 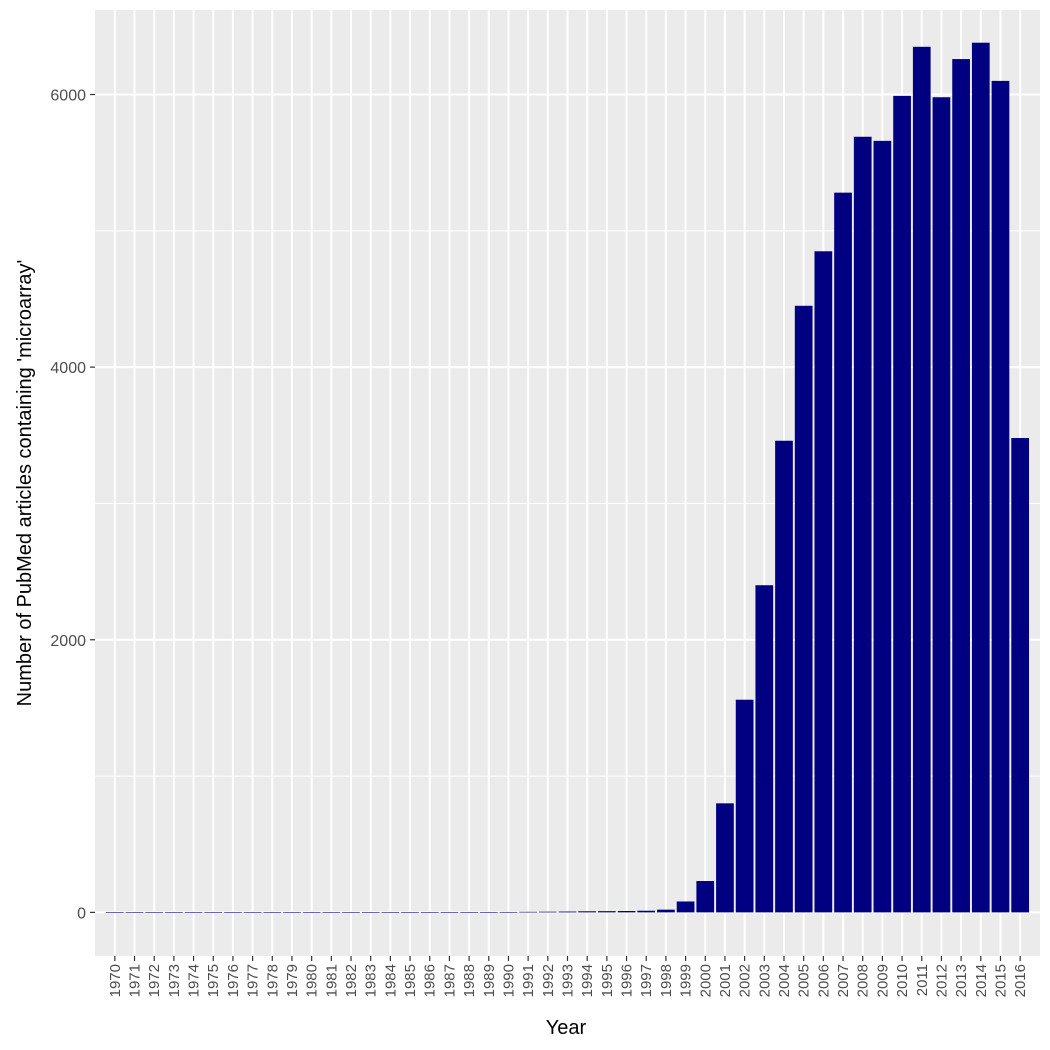 What do you see at coordinates (292, 980) in the screenshot?
I see `x-tick-label: 1979` at bounding box center [292, 980].